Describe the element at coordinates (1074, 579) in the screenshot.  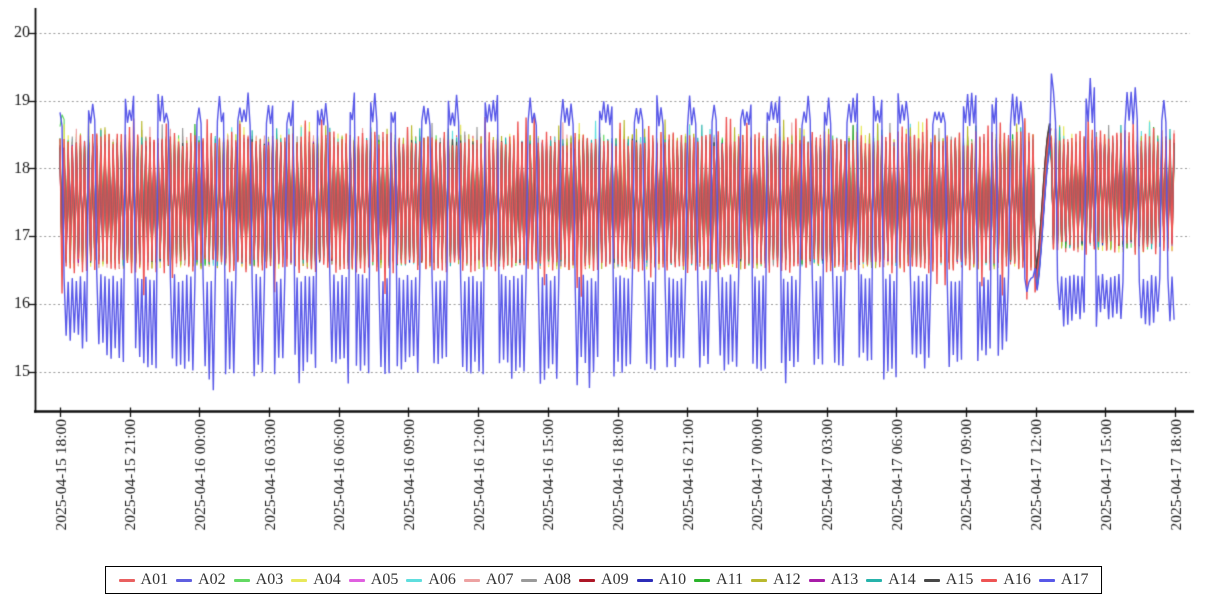
I see `legend-label: A17` at that location.